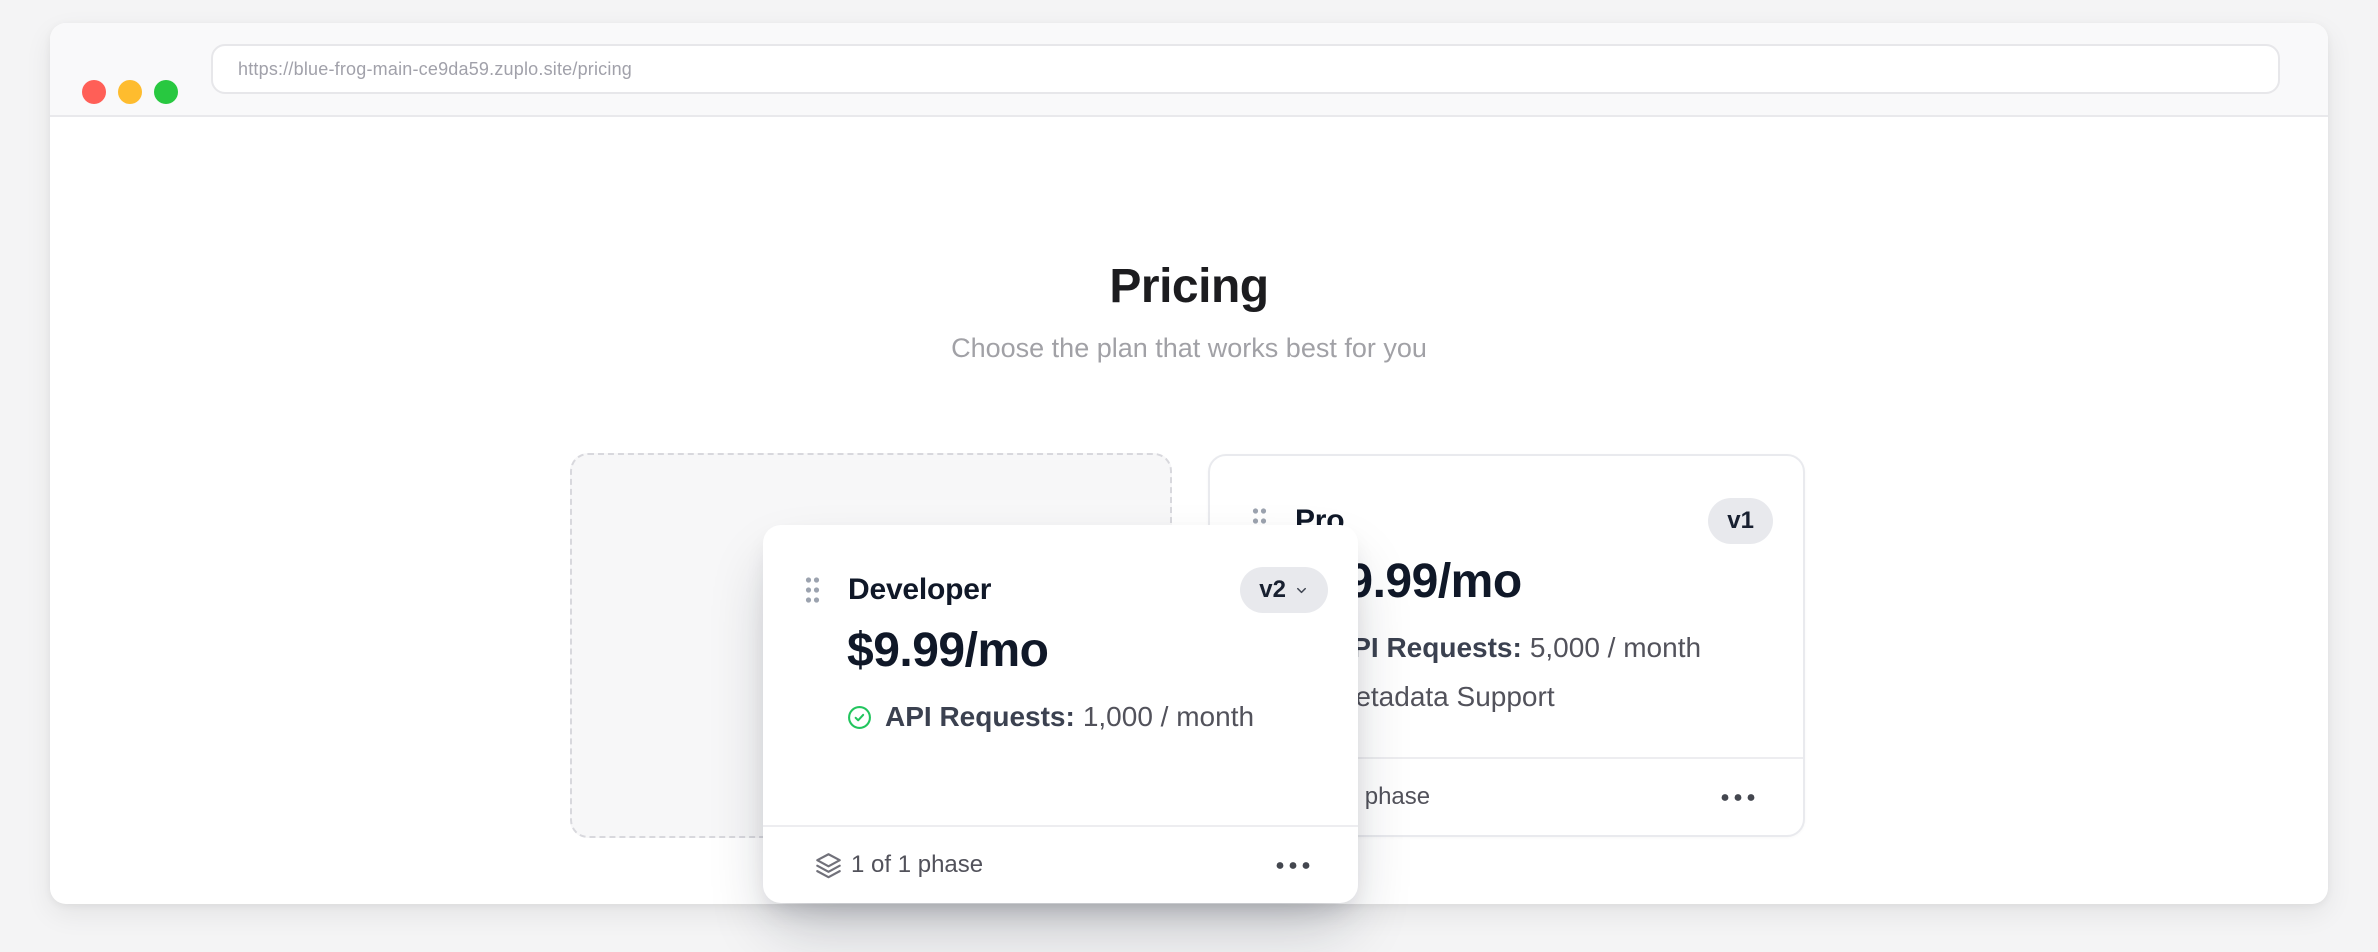 The height and width of the screenshot is (952, 2378). I want to click on feature-item: Metadata Support, so click(1533, 697).